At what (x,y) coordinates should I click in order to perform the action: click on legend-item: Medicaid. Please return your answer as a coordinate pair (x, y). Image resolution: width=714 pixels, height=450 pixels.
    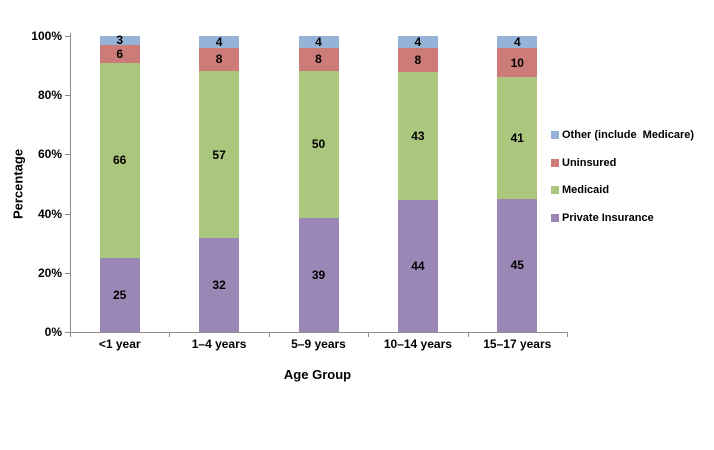
    Looking at the image, I should click on (580, 190).